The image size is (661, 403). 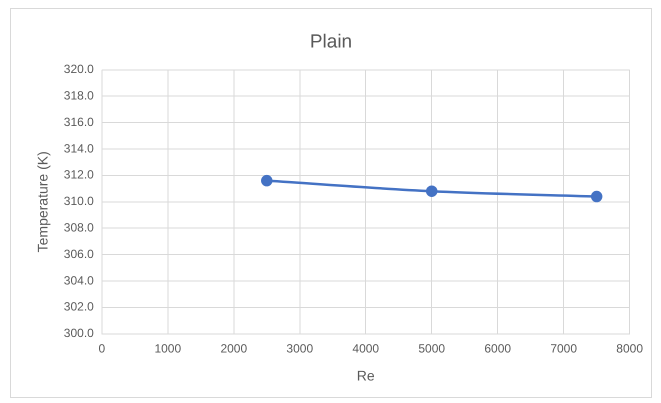 I want to click on x-tick-label: 3000, so click(x=300, y=348).